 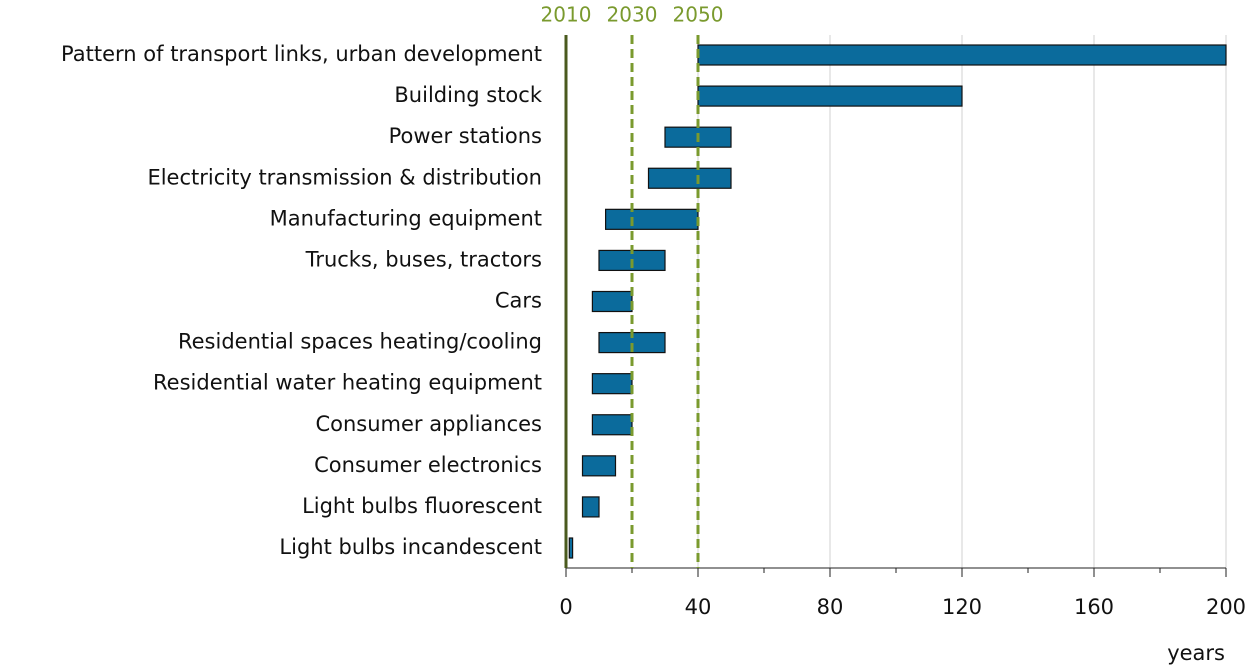 What do you see at coordinates (422, 506) in the screenshot?
I see `category-label: Light bulbs fluorescent` at bounding box center [422, 506].